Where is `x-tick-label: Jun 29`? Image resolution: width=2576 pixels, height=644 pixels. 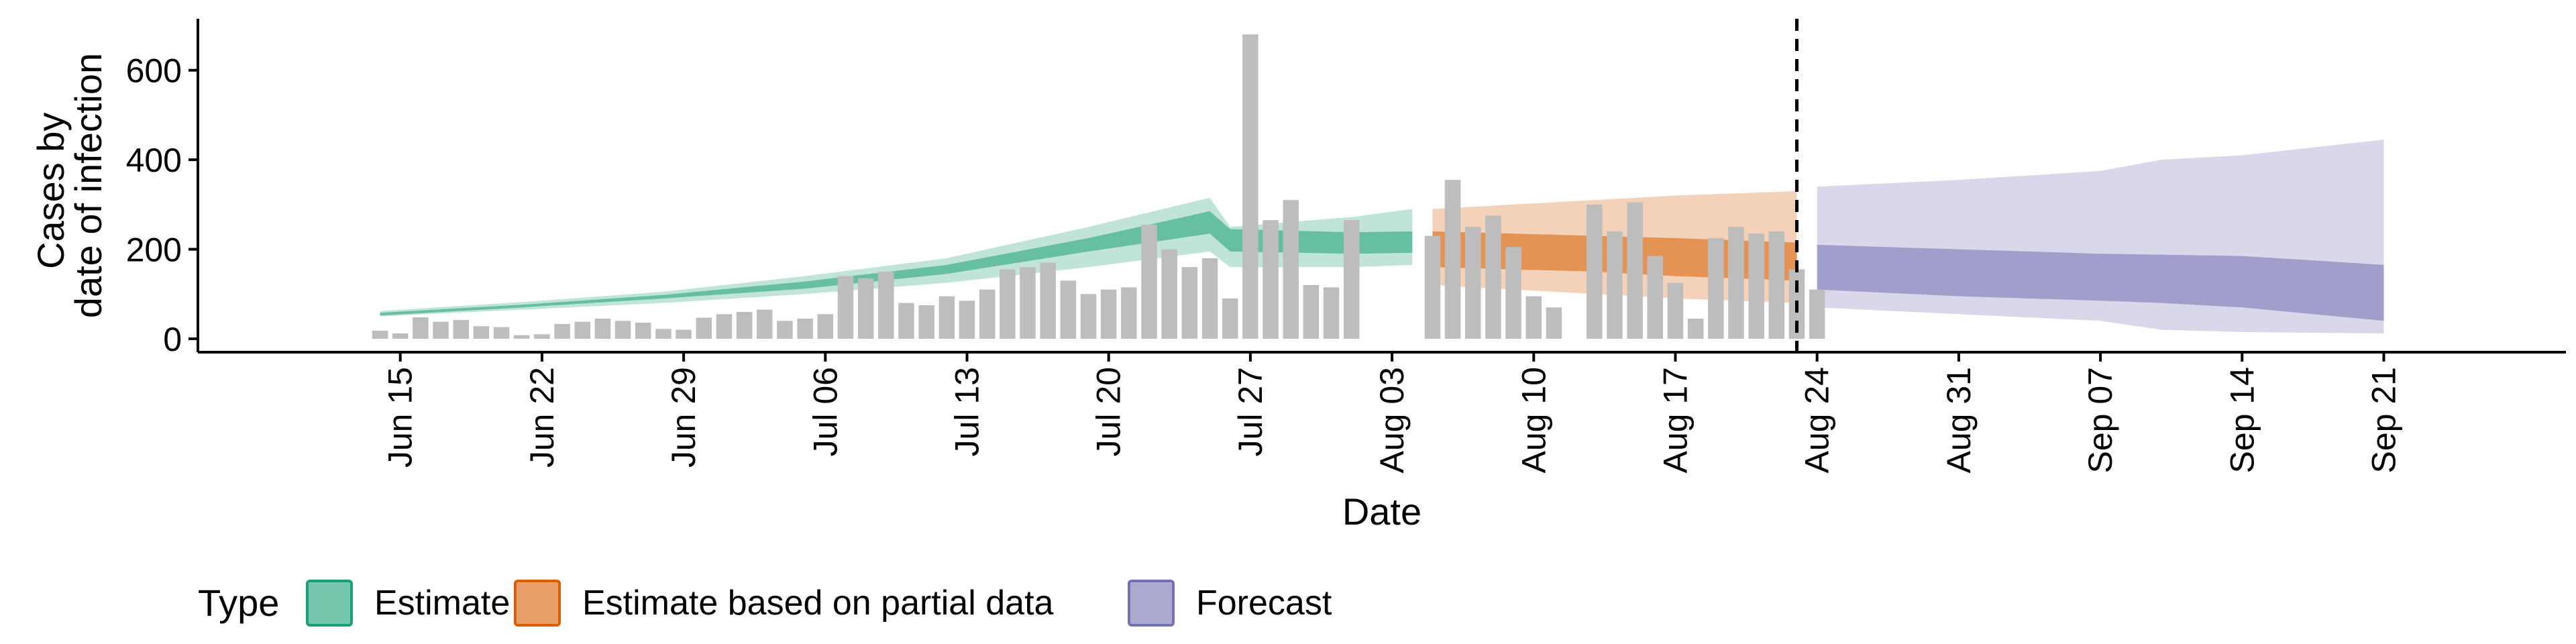
x-tick-label: Jun 29 is located at coordinates (683, 417).